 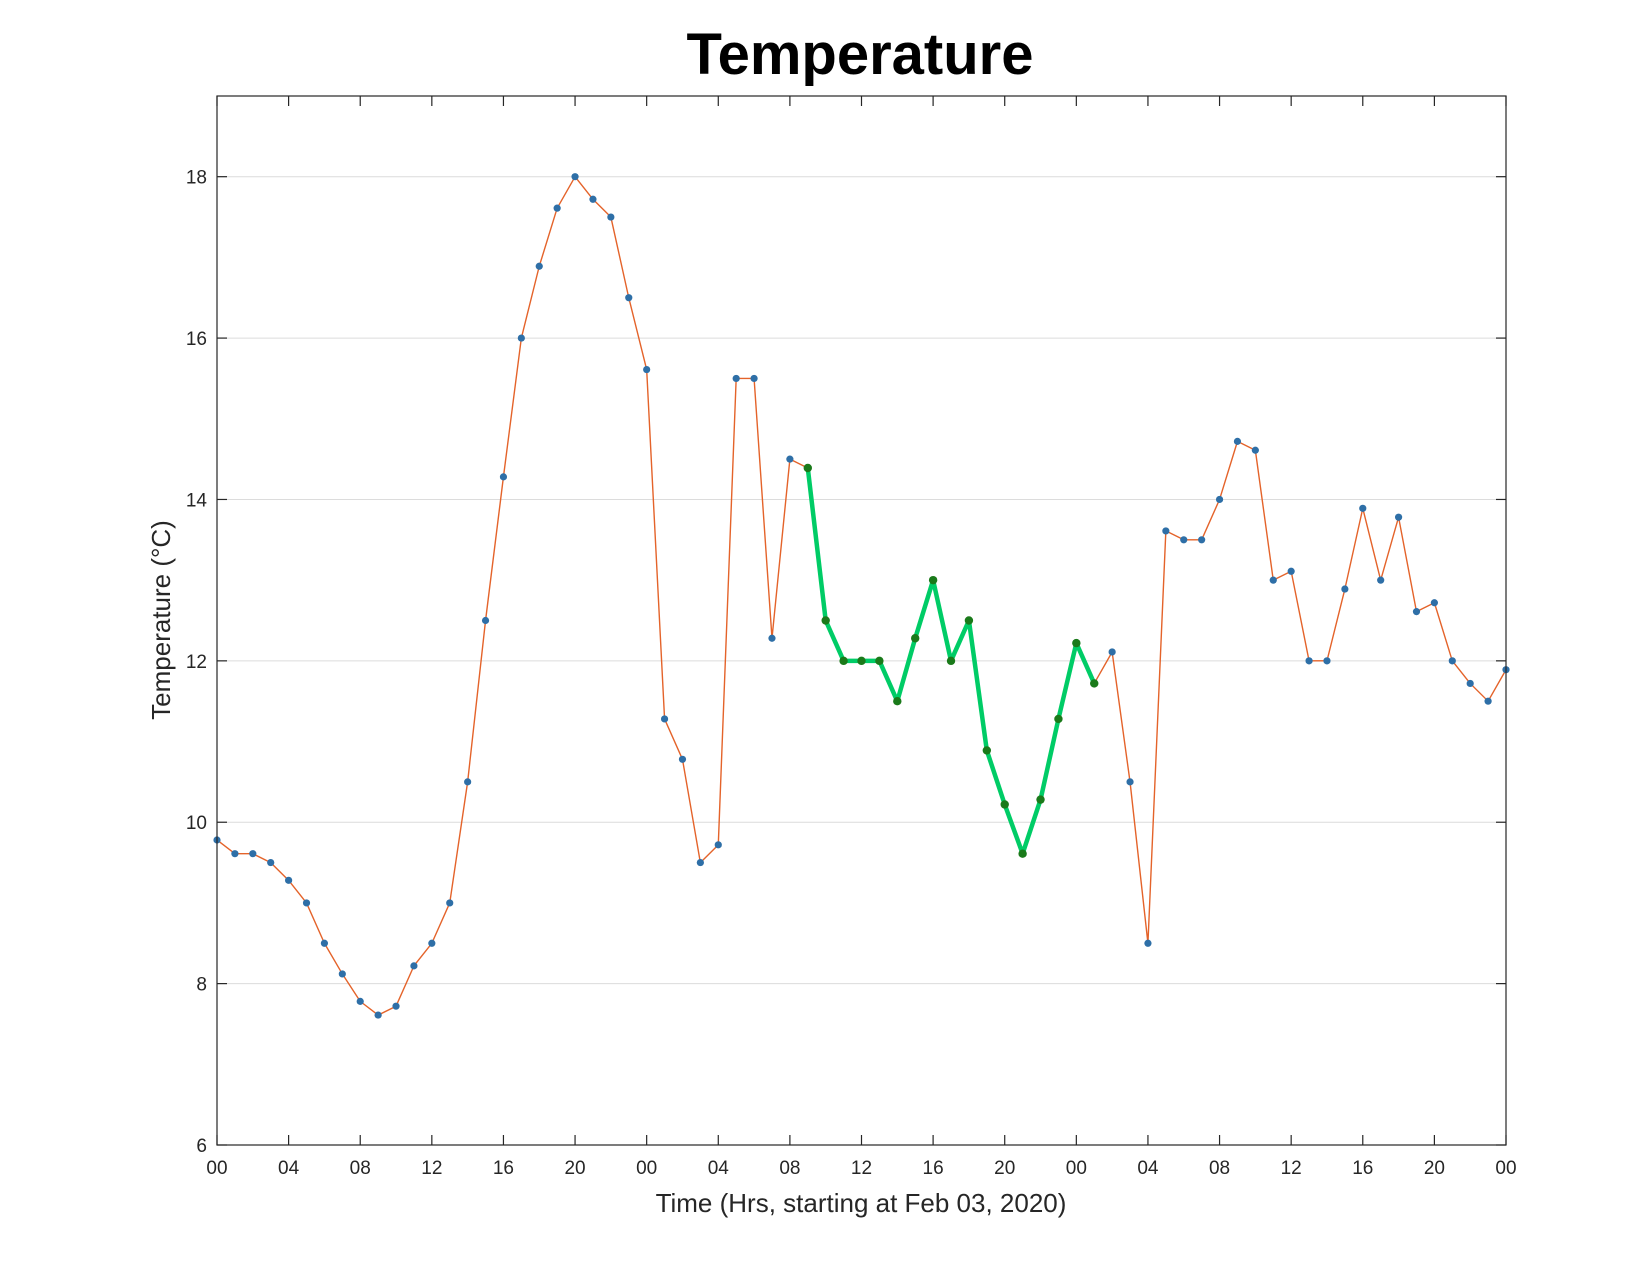 I want to click on y-tick-label: 12, so click(x=196, y=662).